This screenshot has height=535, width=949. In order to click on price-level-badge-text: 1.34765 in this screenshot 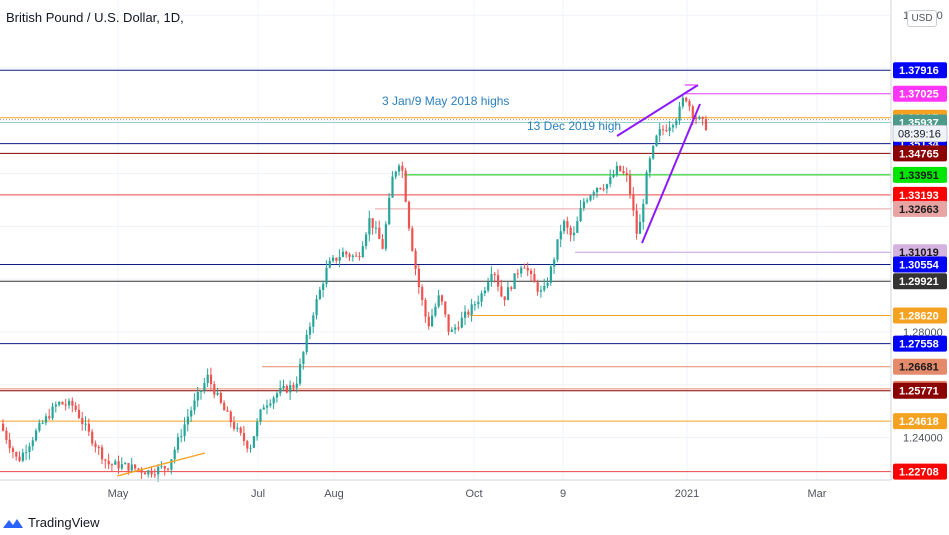, I will do `click(919, 154)`.